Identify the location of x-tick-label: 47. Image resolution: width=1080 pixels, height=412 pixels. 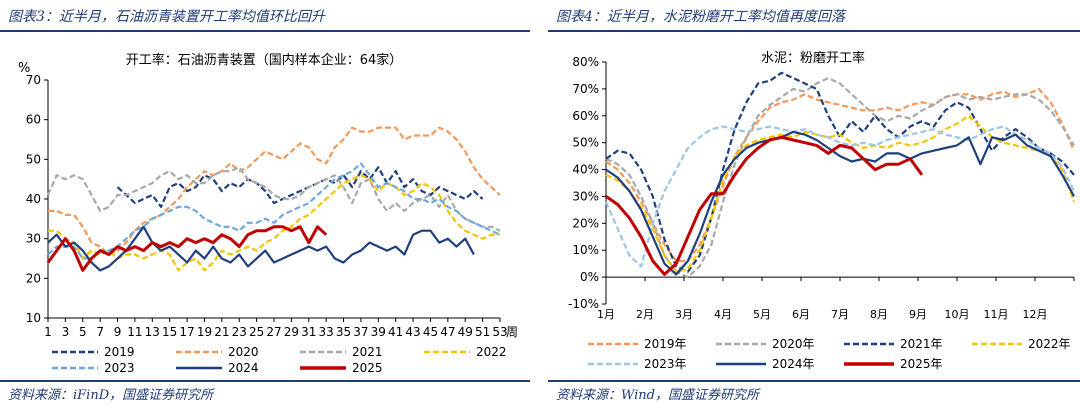
(447, 332).